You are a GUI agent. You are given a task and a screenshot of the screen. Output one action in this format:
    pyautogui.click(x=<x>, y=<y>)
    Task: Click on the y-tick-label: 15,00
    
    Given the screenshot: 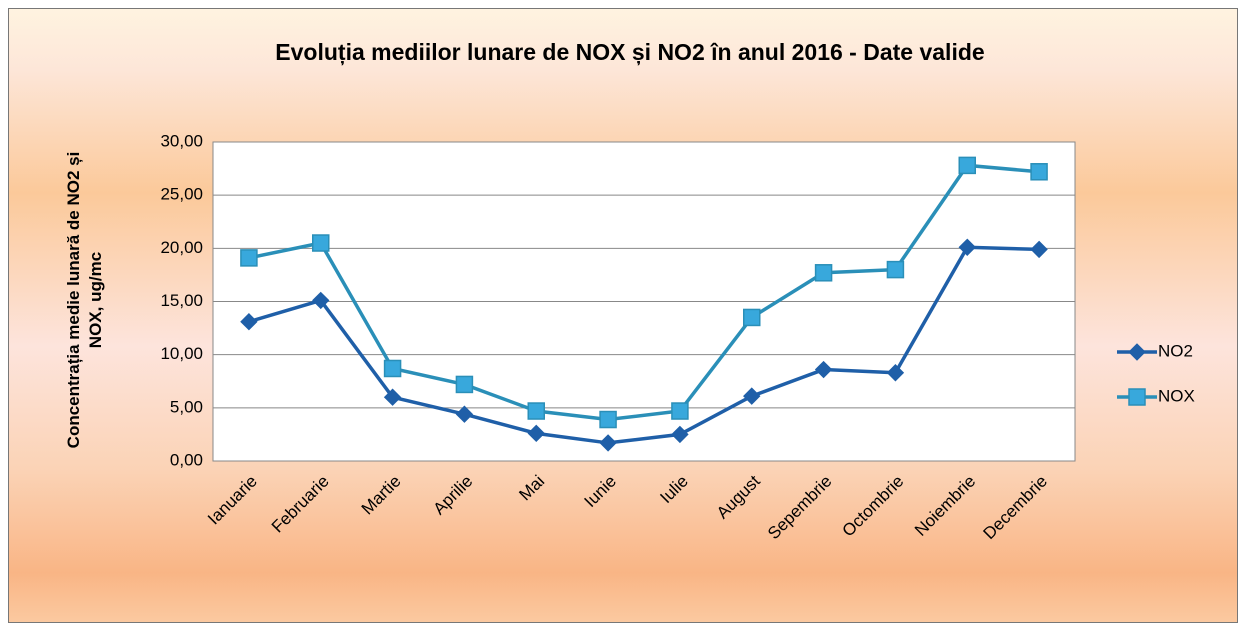 What is the action you would take?
    pyautogui.click(x=181, y=300)
    